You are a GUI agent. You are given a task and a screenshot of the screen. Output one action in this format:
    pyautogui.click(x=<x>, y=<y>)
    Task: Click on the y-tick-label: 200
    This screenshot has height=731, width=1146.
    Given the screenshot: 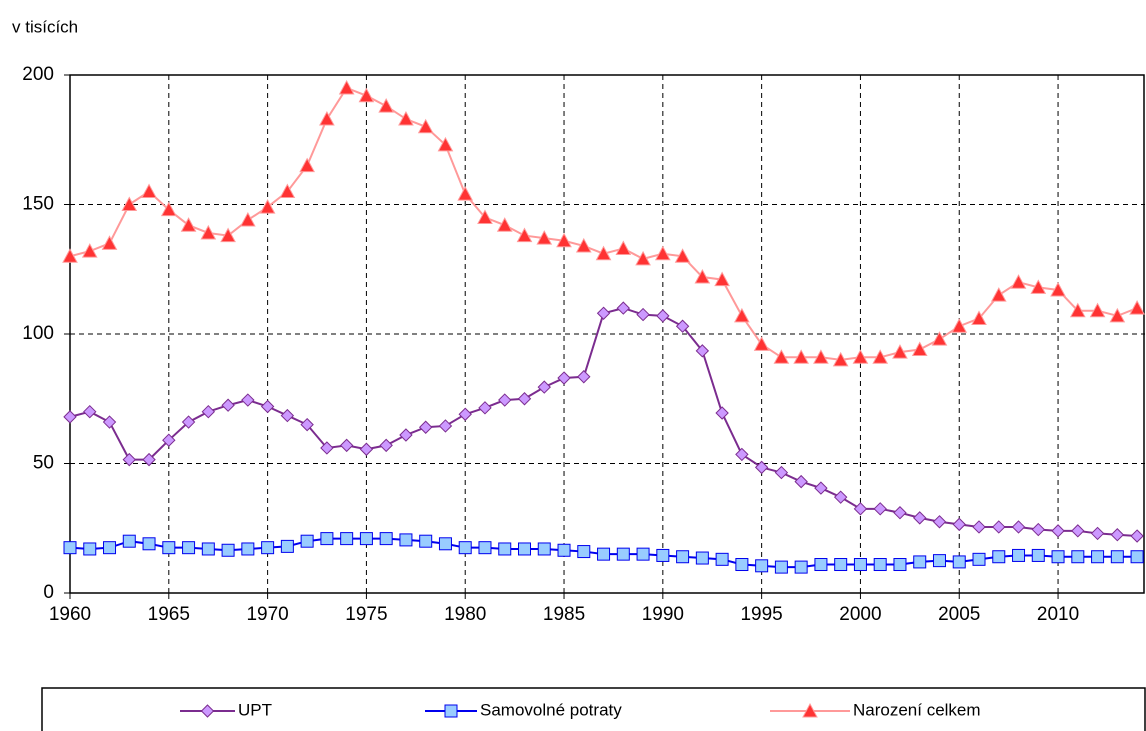 What is the action you would take?
    pyautogui.click(x=38, y=74)
    